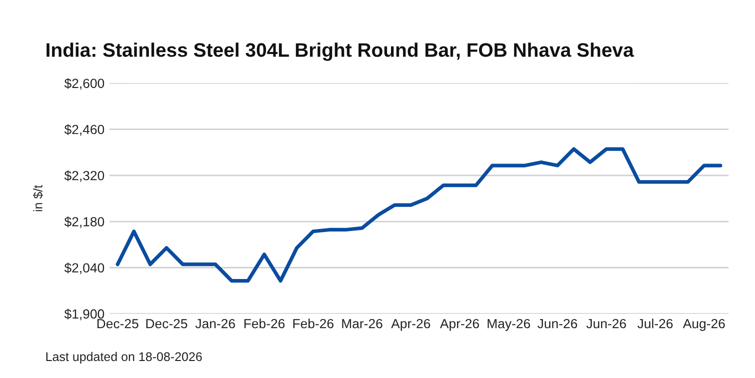  Describe the element at coordinates (703, 324) in the screenshot. I see `x-tick-label: Aug-26` at that location.